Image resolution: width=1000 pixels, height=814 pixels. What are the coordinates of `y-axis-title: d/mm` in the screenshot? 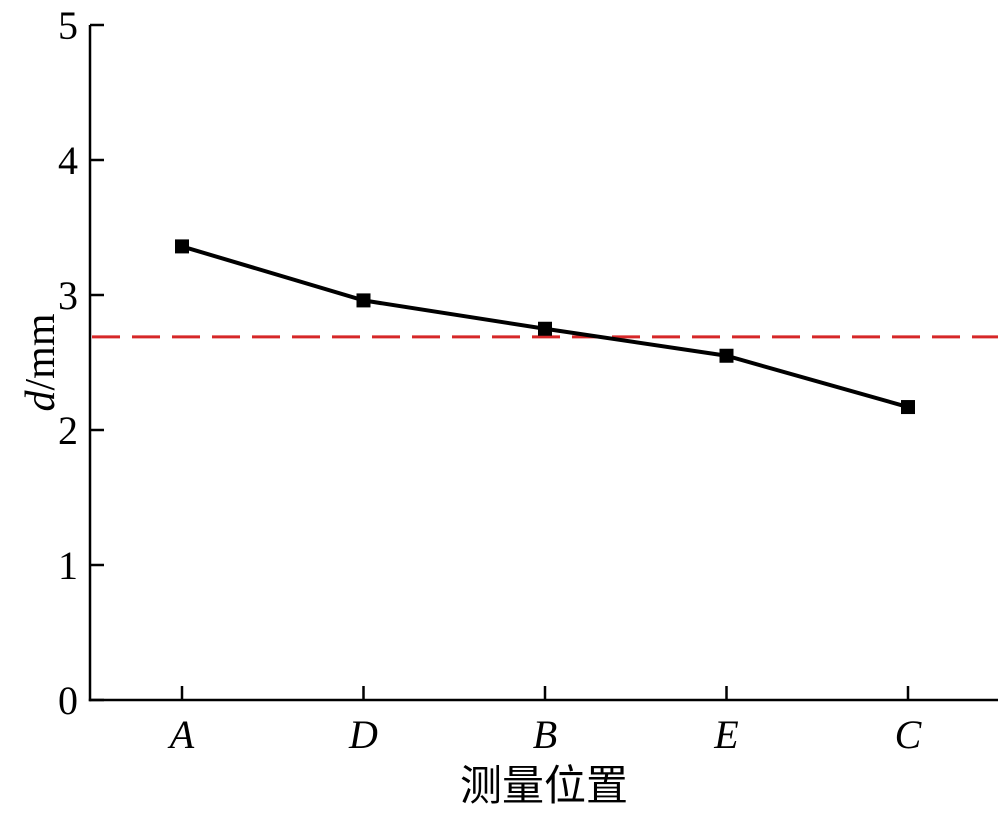 It's located at (41, 362).